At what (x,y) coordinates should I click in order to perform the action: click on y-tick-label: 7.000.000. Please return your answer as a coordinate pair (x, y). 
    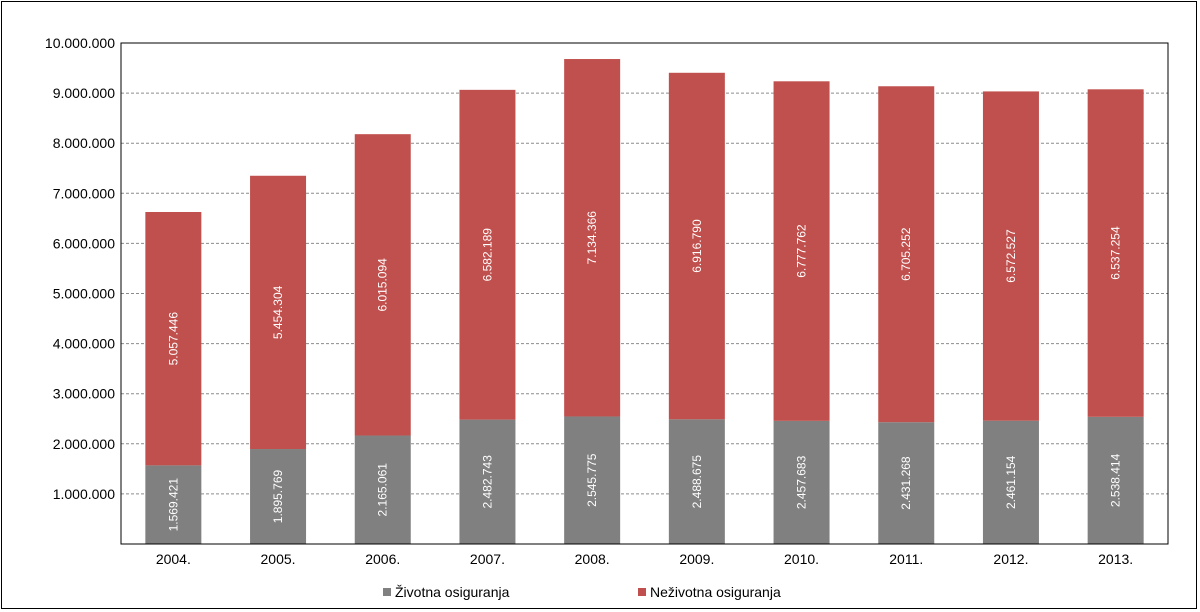
    Looking at the image, I should click on (84, 193).